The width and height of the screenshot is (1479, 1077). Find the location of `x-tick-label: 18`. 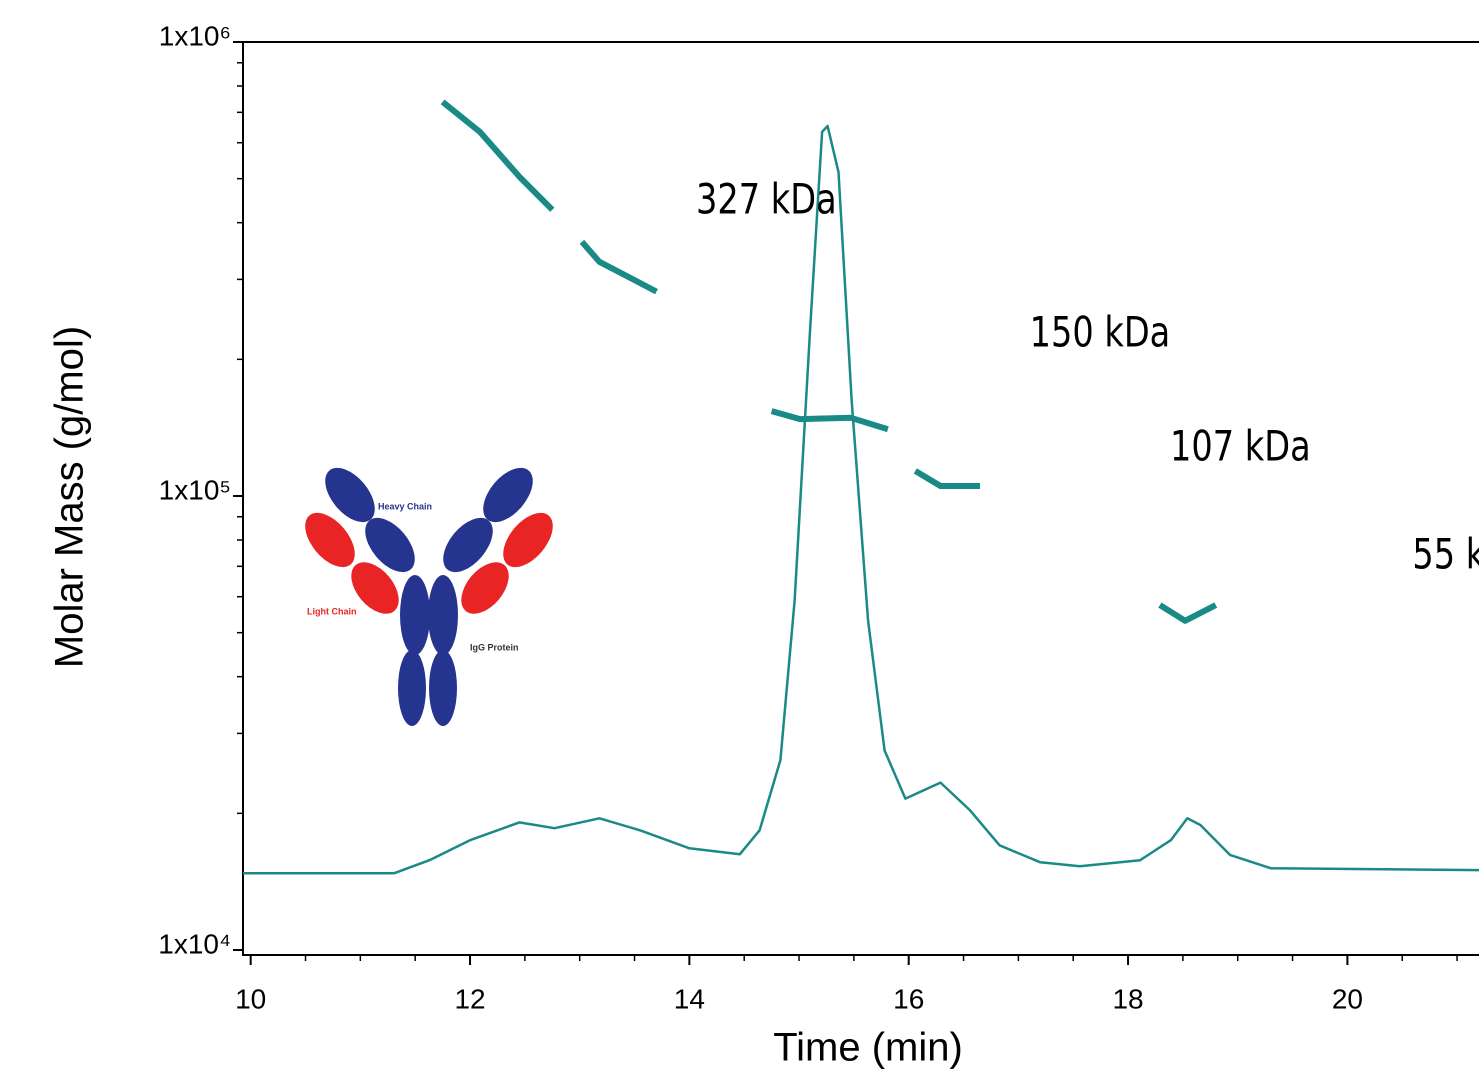

x-tick-label: 18 is located at coordinates (1127, 998).